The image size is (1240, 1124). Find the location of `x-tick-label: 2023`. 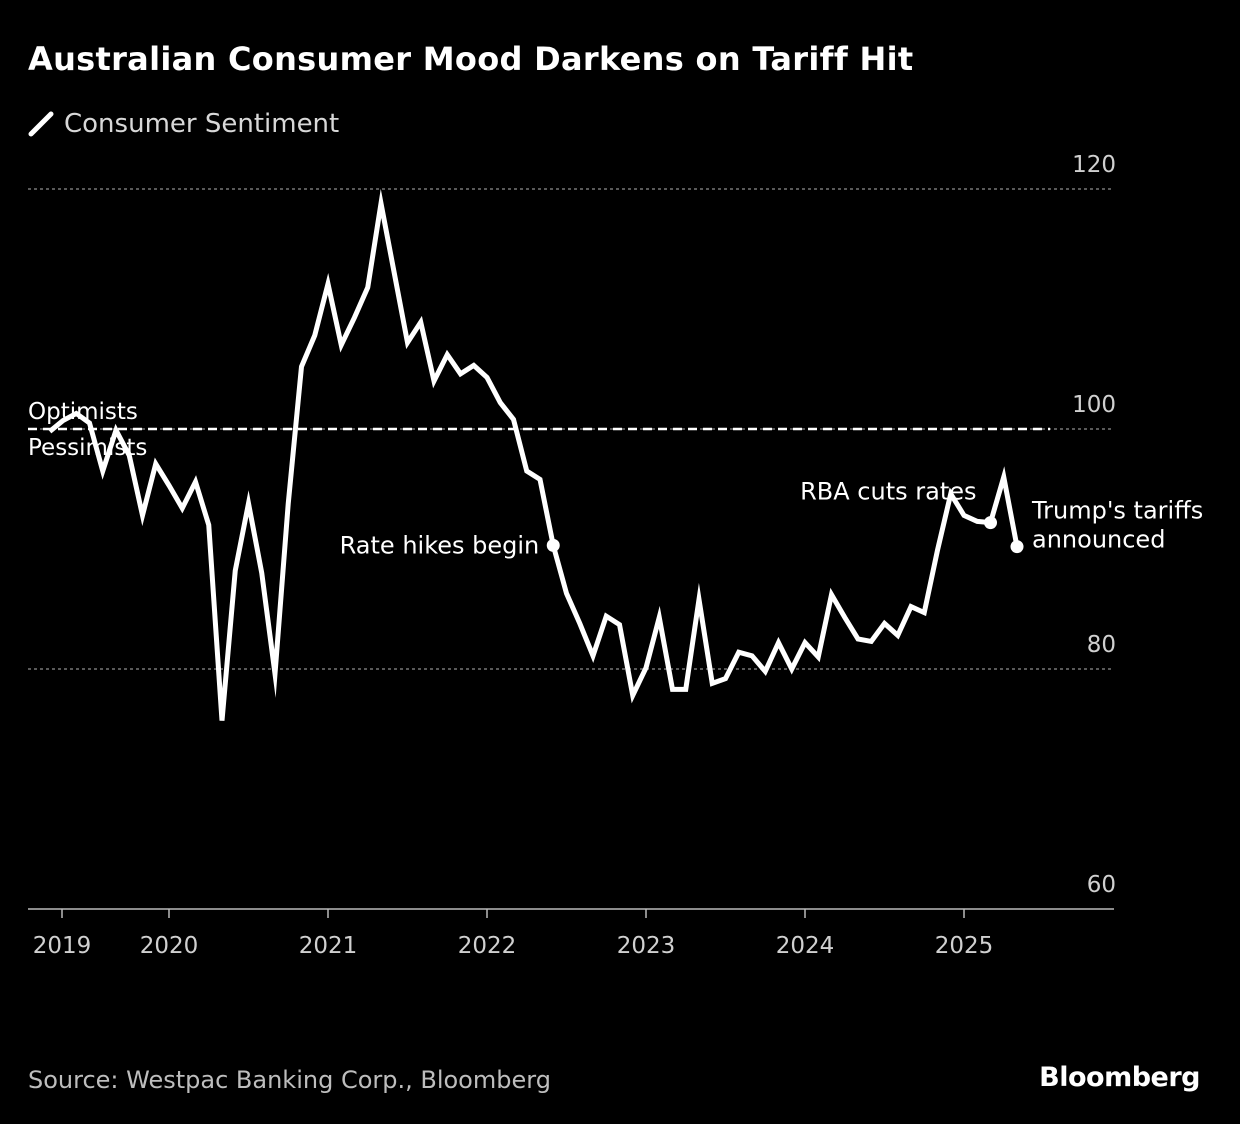

x-tick-label: 2023 is located at coordinates (646, 946).